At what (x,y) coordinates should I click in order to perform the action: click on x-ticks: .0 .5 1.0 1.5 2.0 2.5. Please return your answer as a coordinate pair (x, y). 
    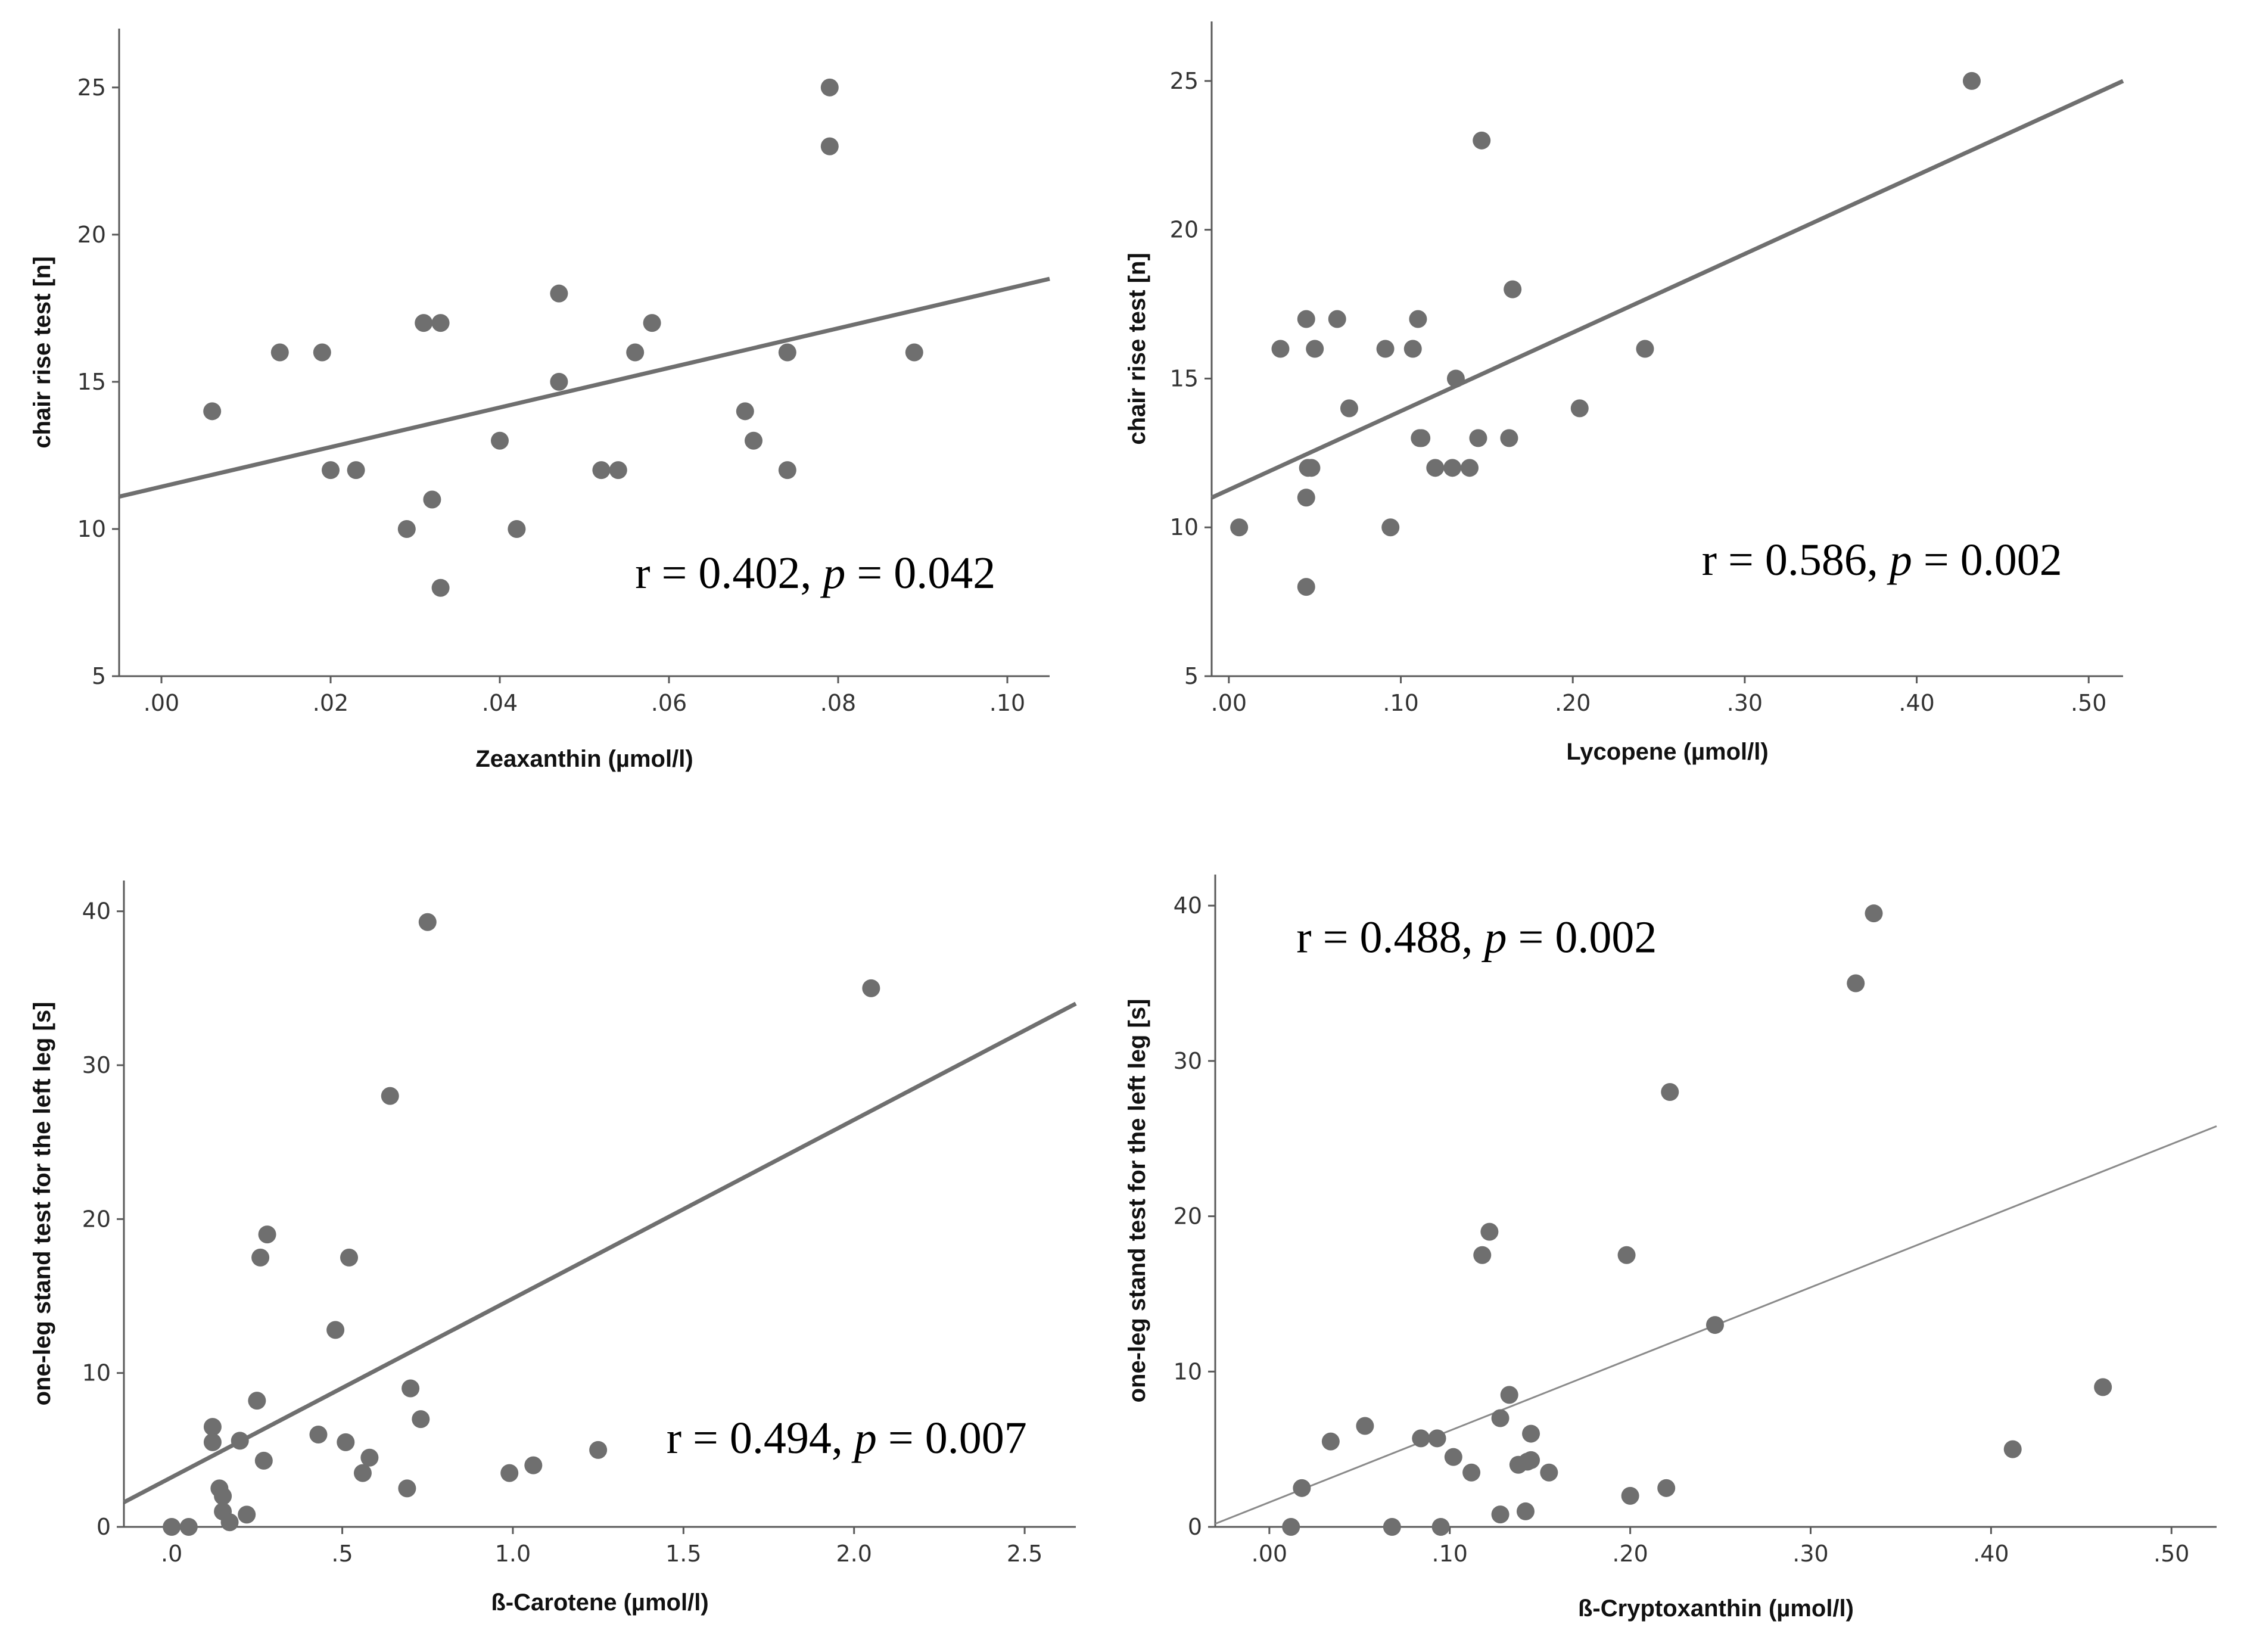
    Looking at the image, I should click on (601, 1547).